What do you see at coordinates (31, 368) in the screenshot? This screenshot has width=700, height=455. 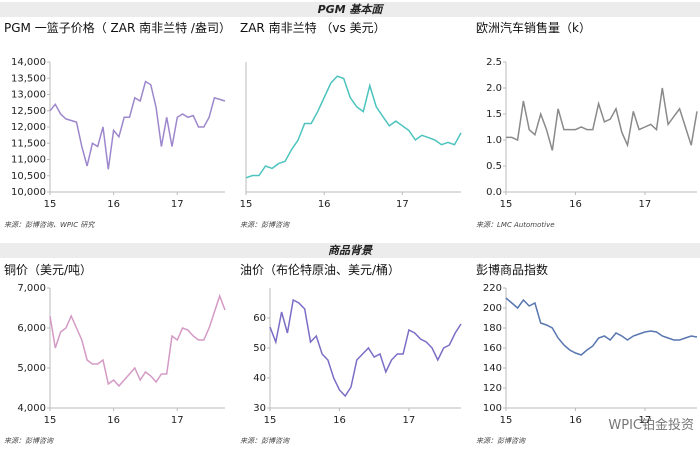 I see `y-tick-label: 5,000` at bounding box center [31, 368].